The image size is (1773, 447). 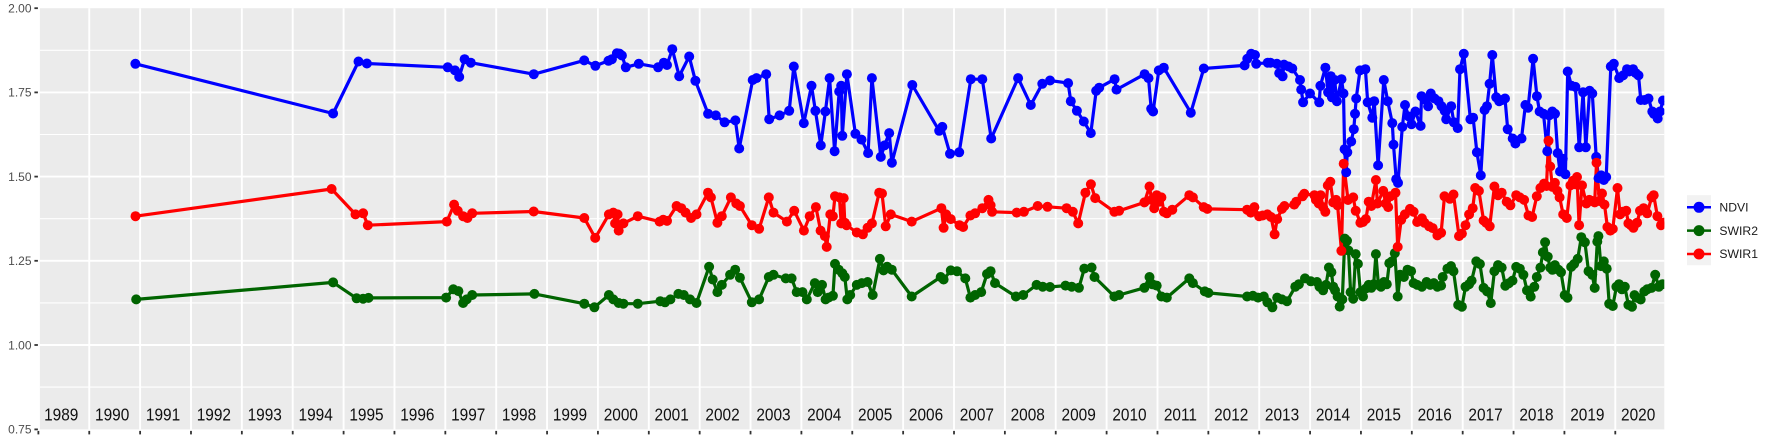 What do you see at coordinates (1333, 414) in the screenshot?
I see `svg-text: 2014` at bounding box center [1333, 414].